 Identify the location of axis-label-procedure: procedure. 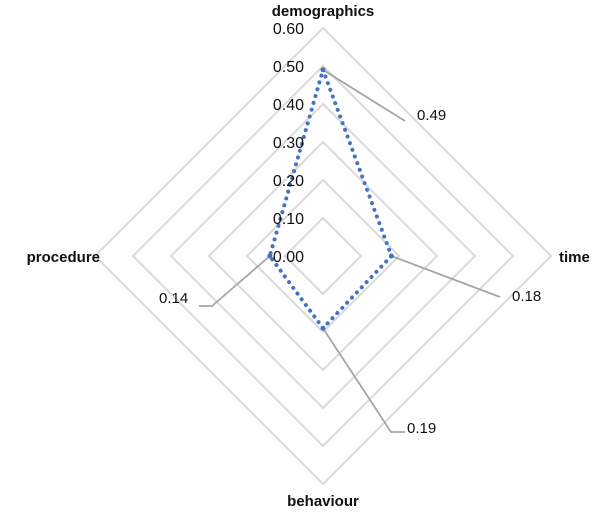
(63, 257).